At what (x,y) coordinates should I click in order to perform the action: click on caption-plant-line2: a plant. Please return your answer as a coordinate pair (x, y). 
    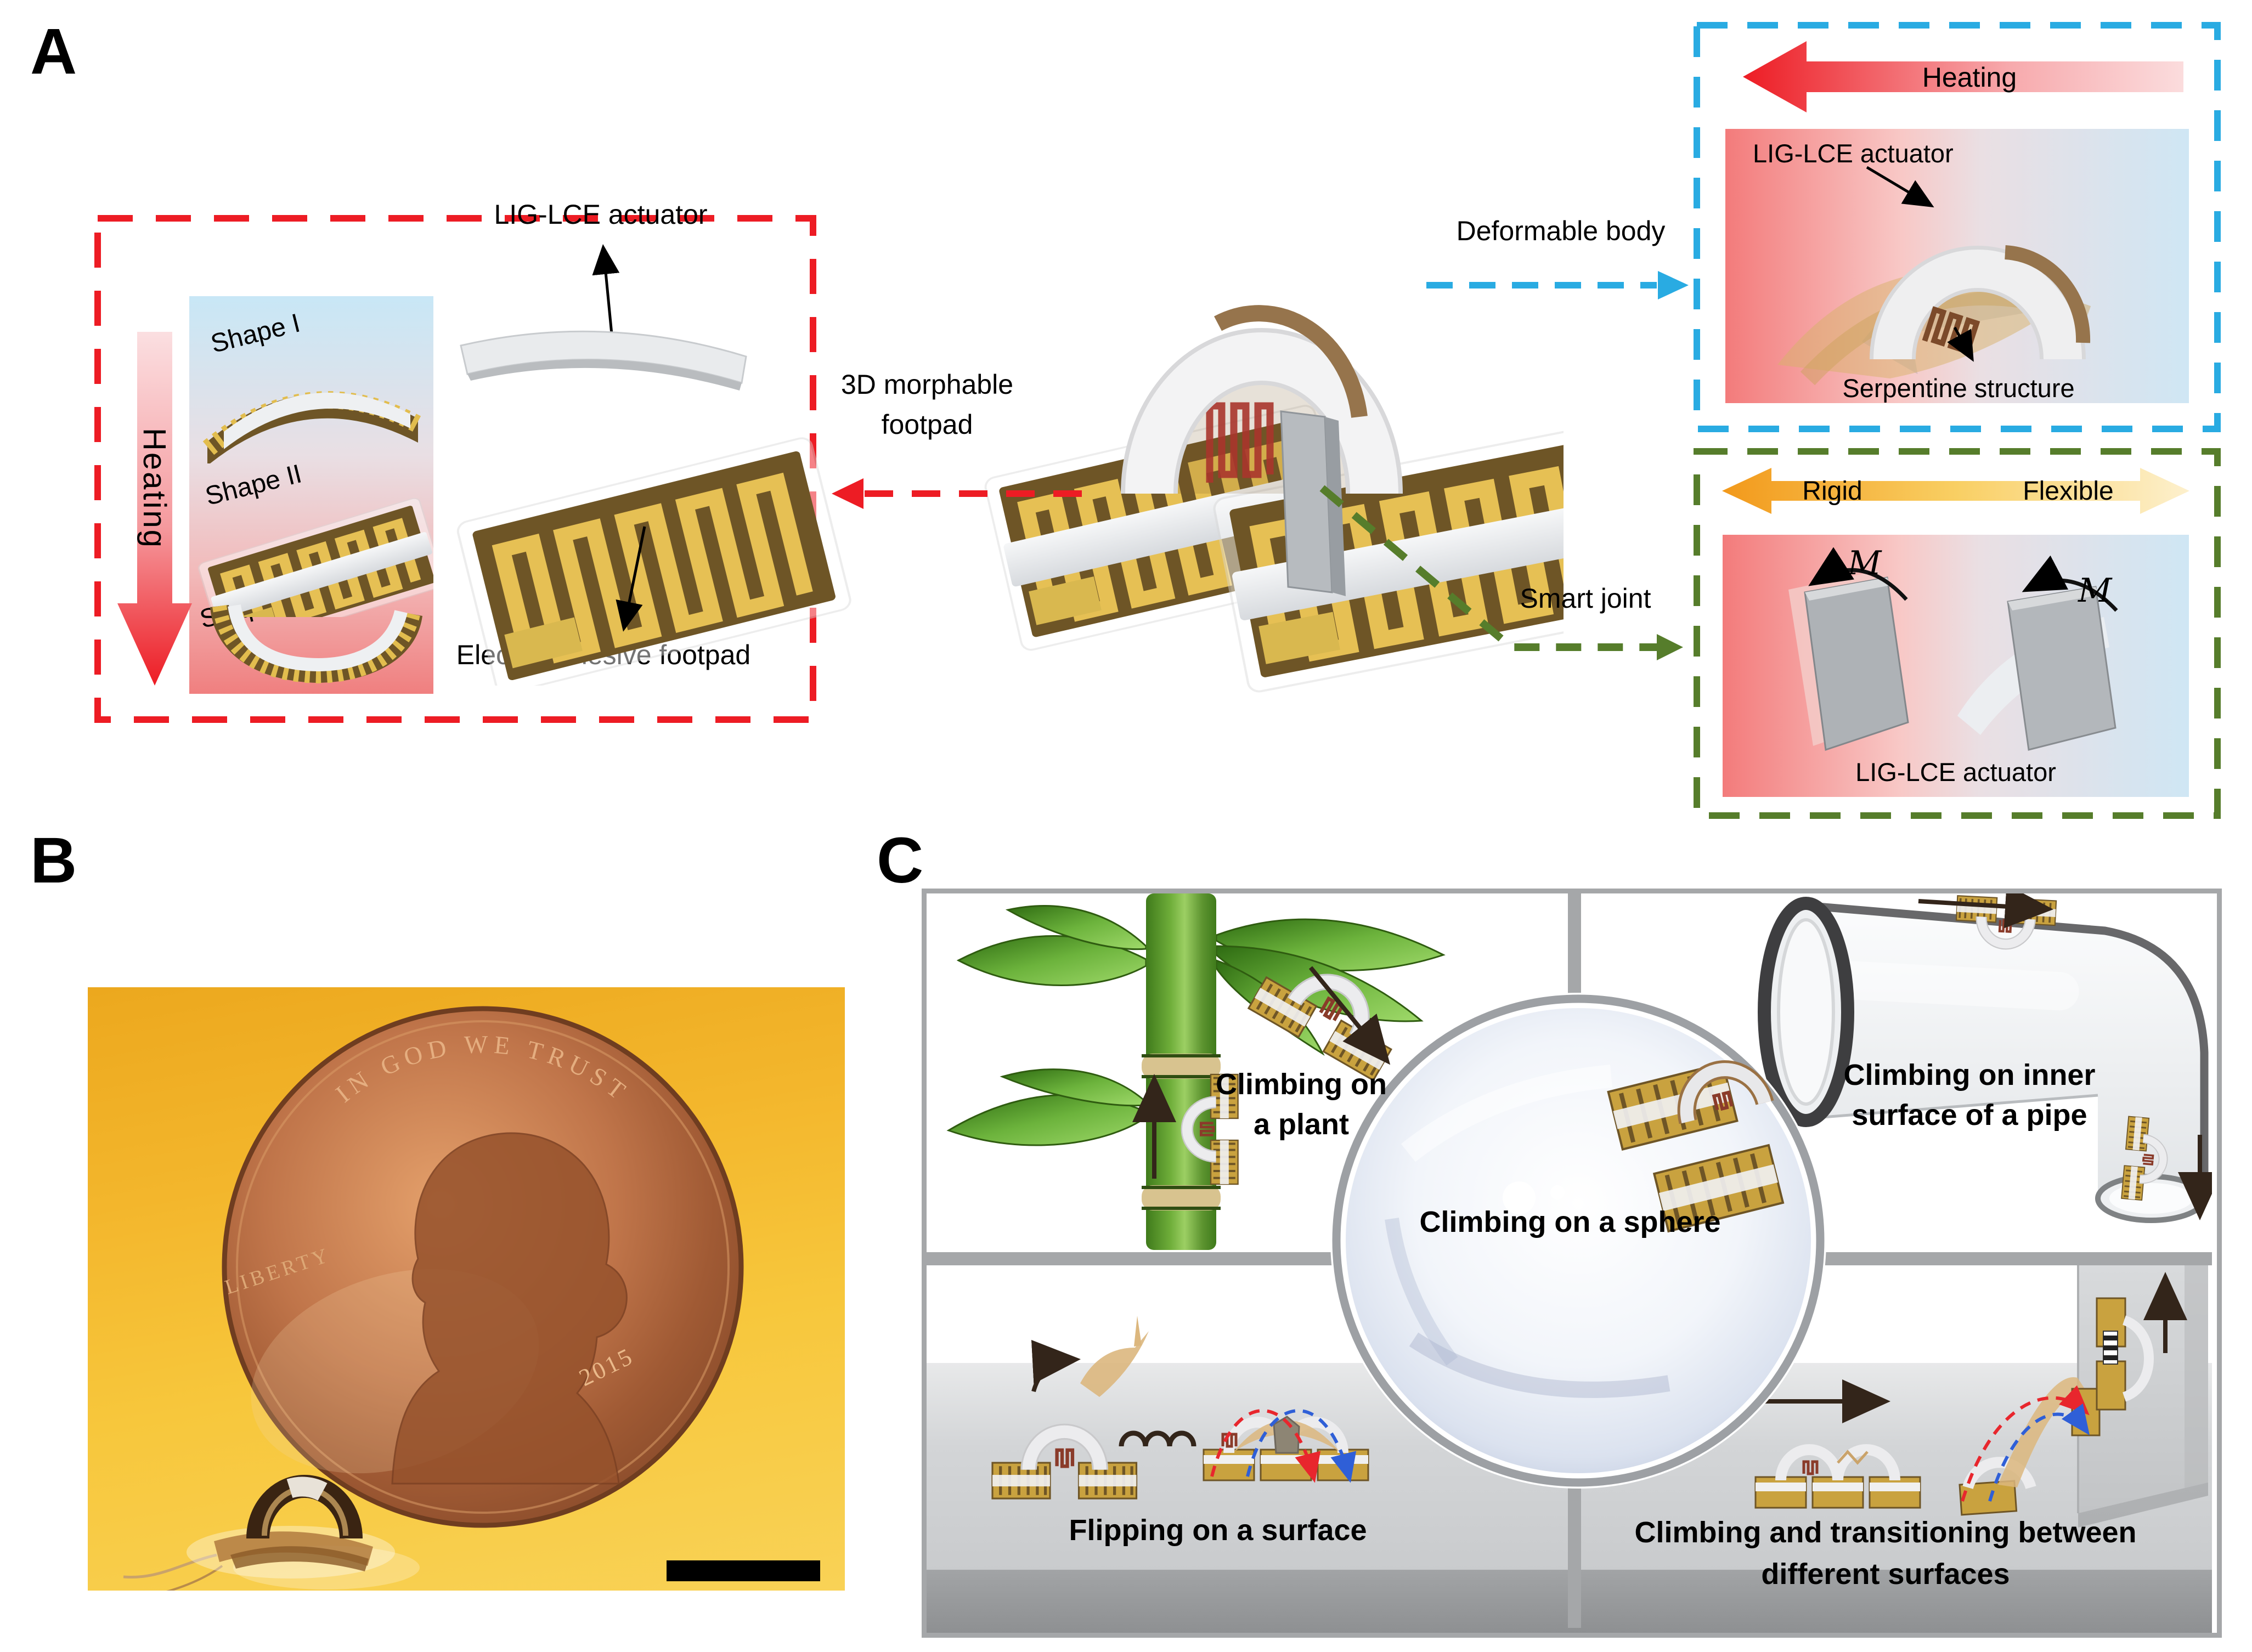
    Looking at the image, I should click on (1302, 1124).